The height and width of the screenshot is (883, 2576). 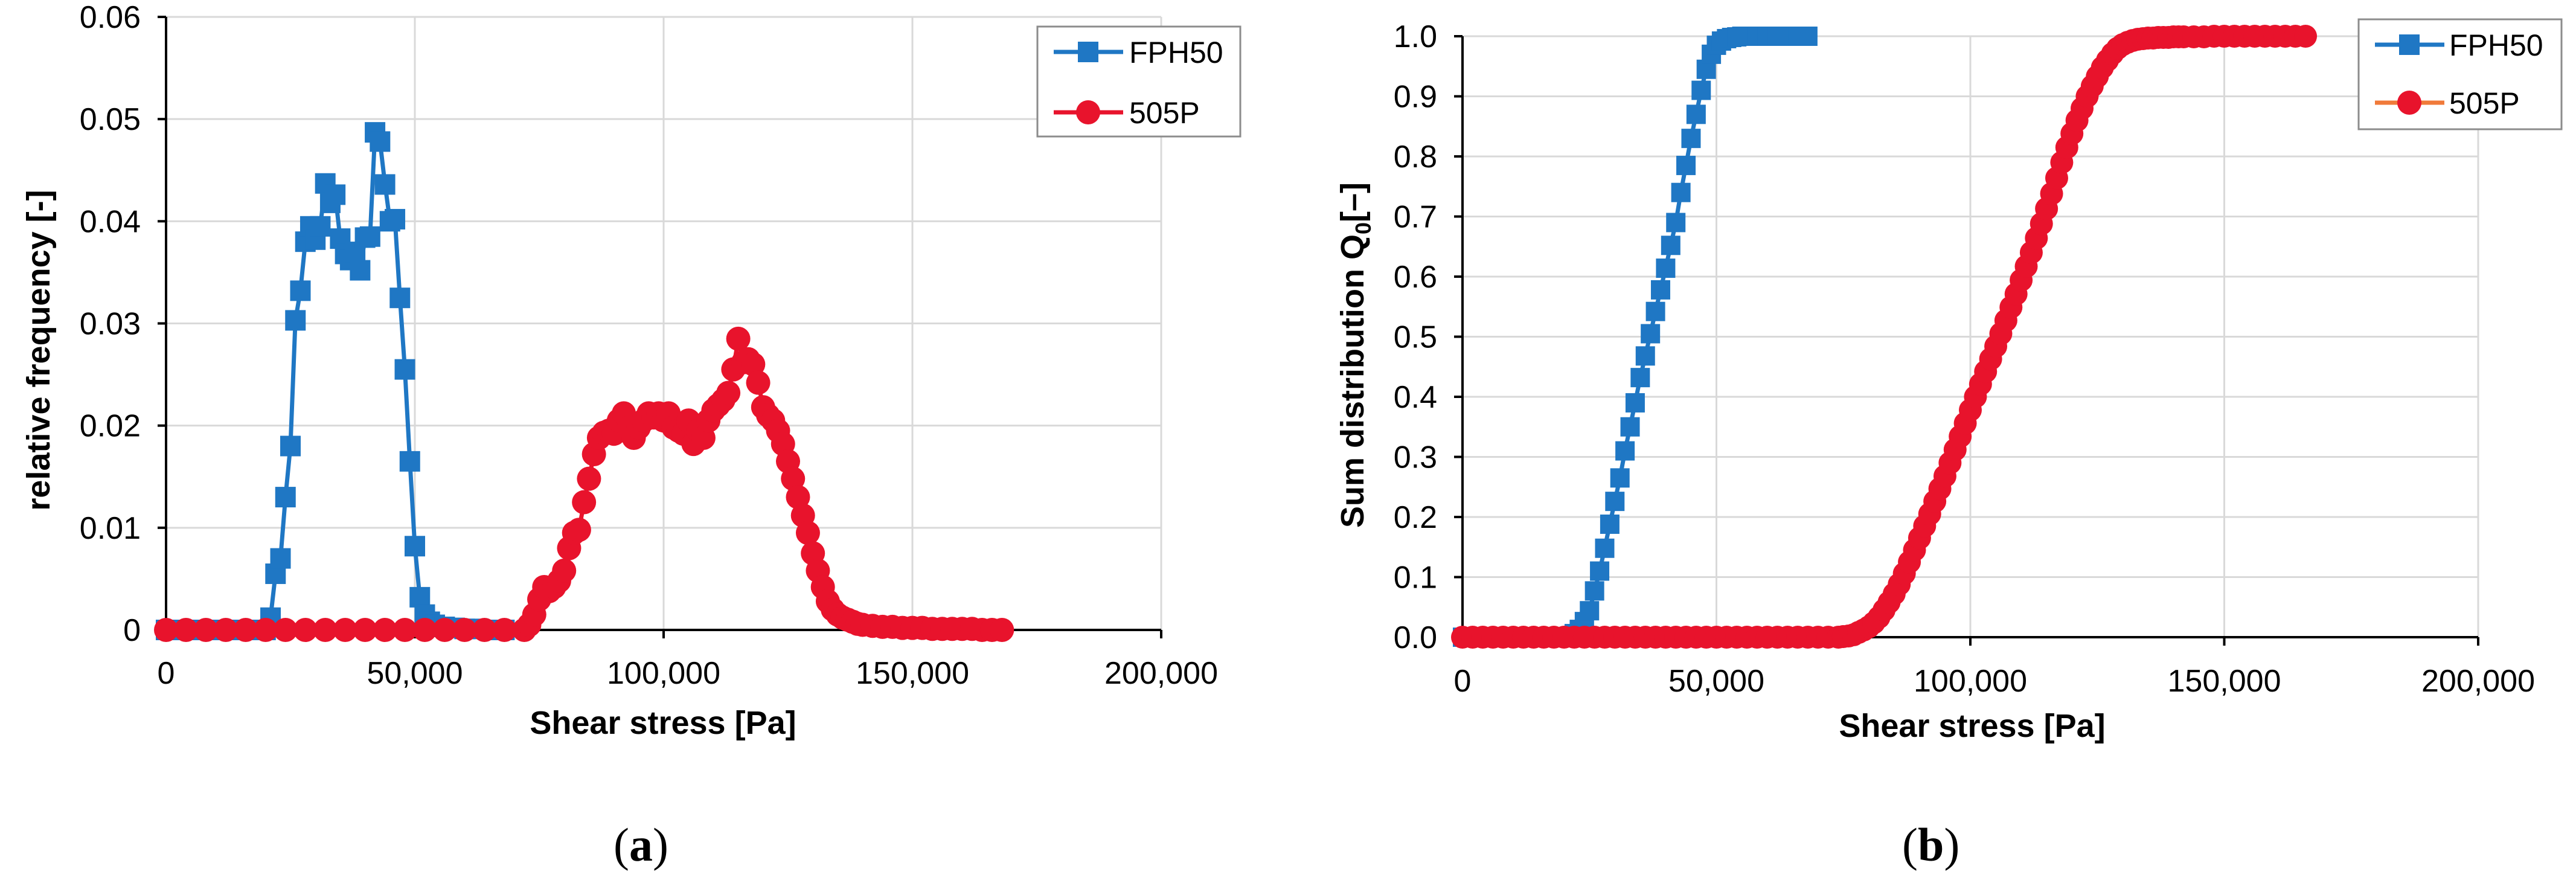 I want to click on chart-a-y-tick-label: 0.06, so click(x=110, y=18).